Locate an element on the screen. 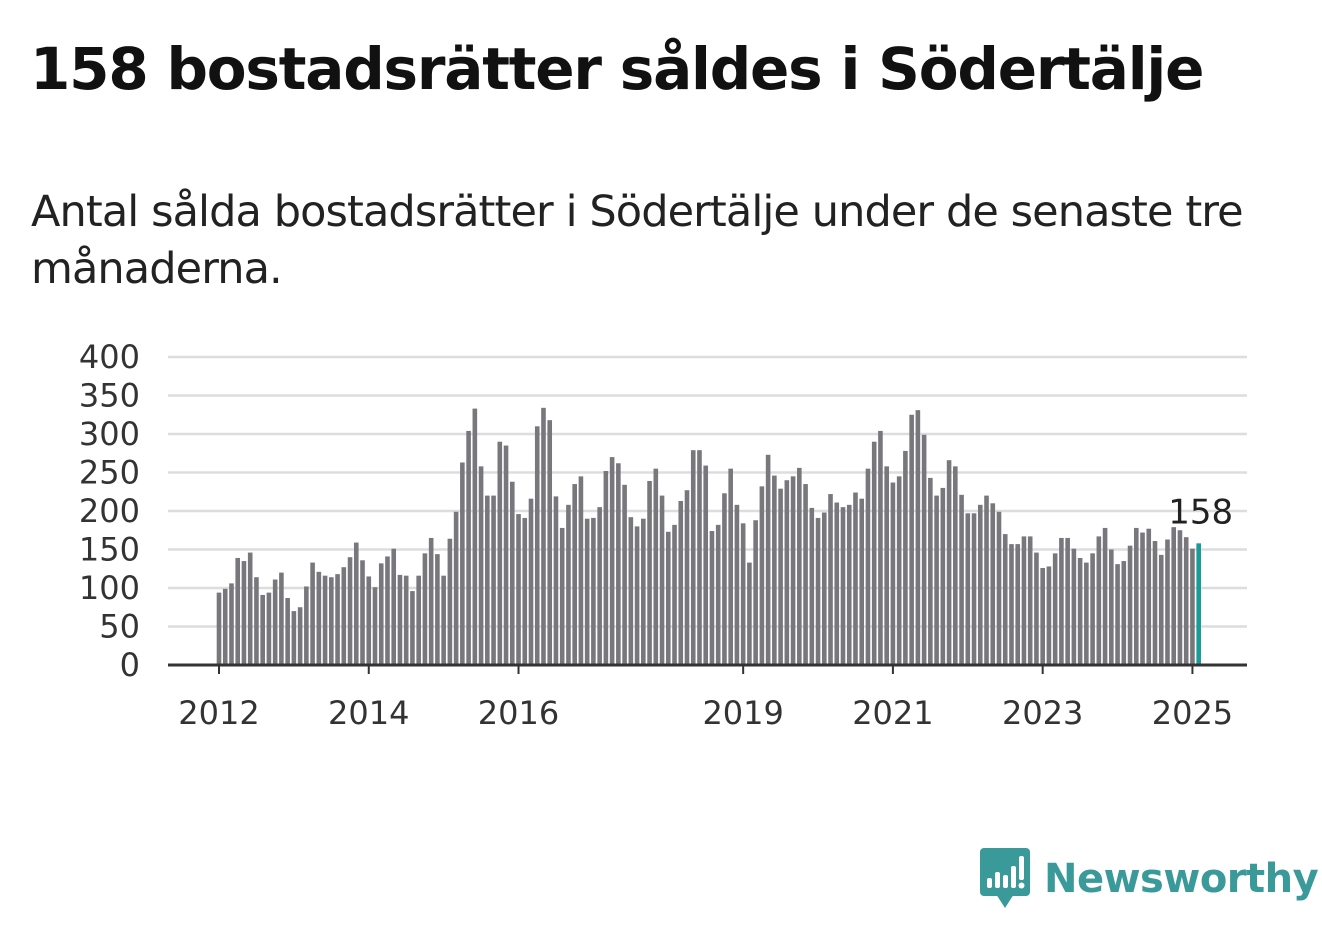  y-tick-label: 0 is located at coordinates (130, 665).